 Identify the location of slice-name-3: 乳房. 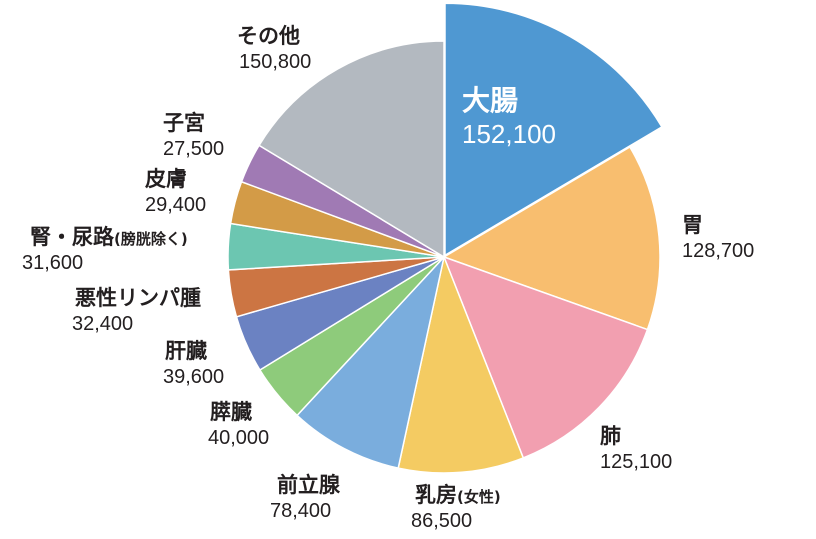
(436, 495).